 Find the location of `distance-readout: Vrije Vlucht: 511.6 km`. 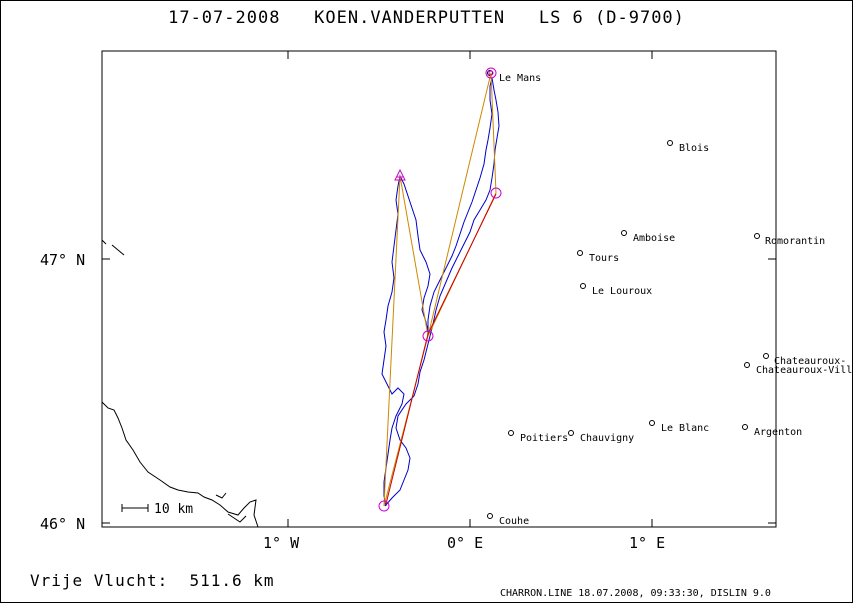

distance-readout: Vrije Vlucht: 511.6 km is located at coordinates (152, 580).